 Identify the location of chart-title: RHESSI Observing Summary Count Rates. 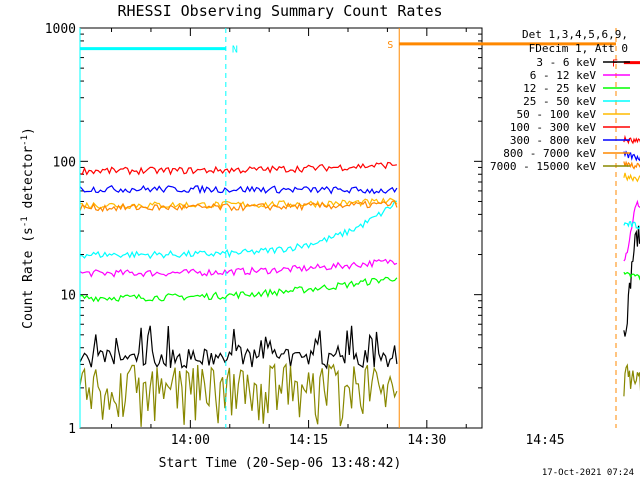
(279, 11).